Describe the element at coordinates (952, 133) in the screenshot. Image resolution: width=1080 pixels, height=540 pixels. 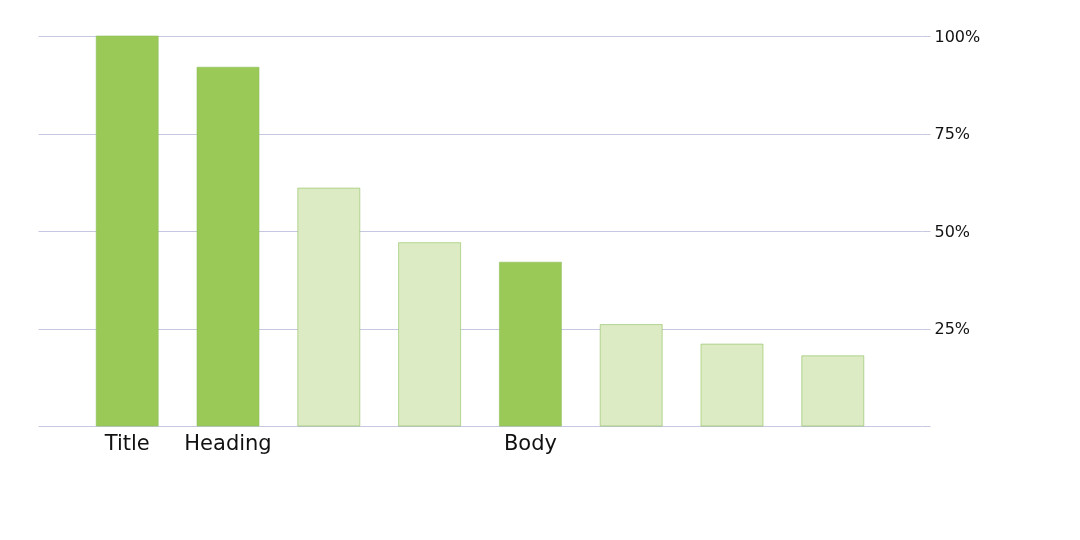
I see `y-tick-label: 75%` at that location.